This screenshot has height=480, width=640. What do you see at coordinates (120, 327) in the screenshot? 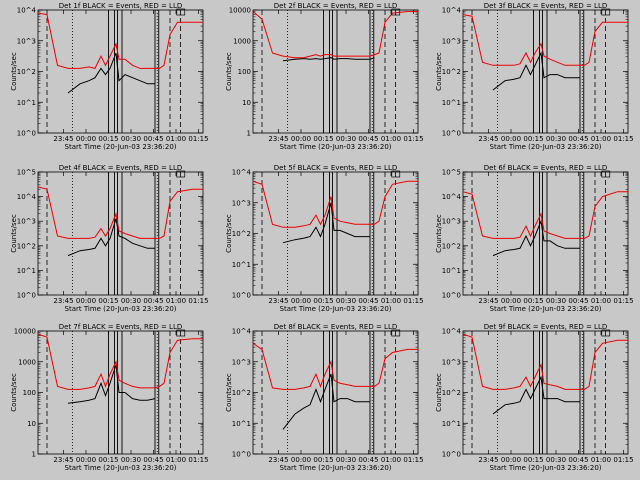
I see `chart-title: Det 7f BLACK = Events, RED = LLD` at bounding box center [120, 327].